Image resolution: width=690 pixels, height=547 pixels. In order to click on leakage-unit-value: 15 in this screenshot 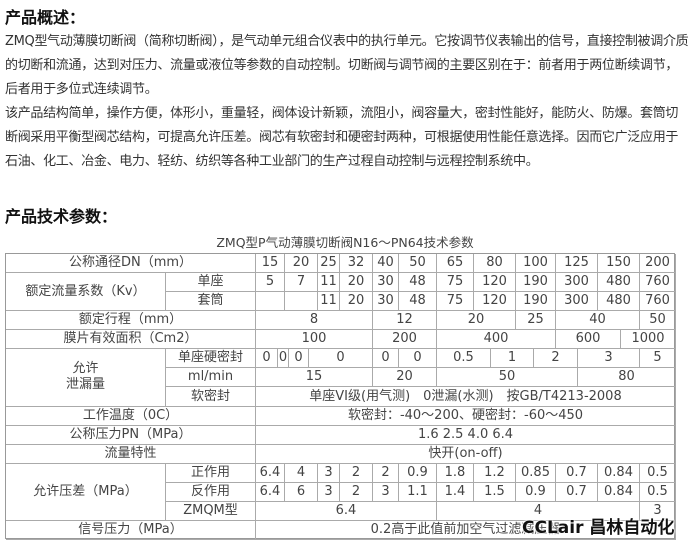, I will do `click(314, 378)`.